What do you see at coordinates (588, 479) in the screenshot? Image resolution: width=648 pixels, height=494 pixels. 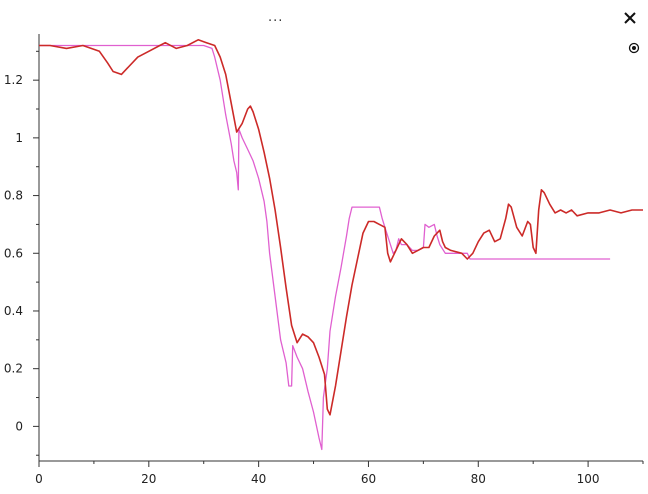 I see `x-tick-label: 100` at bounding box center [588, 479].